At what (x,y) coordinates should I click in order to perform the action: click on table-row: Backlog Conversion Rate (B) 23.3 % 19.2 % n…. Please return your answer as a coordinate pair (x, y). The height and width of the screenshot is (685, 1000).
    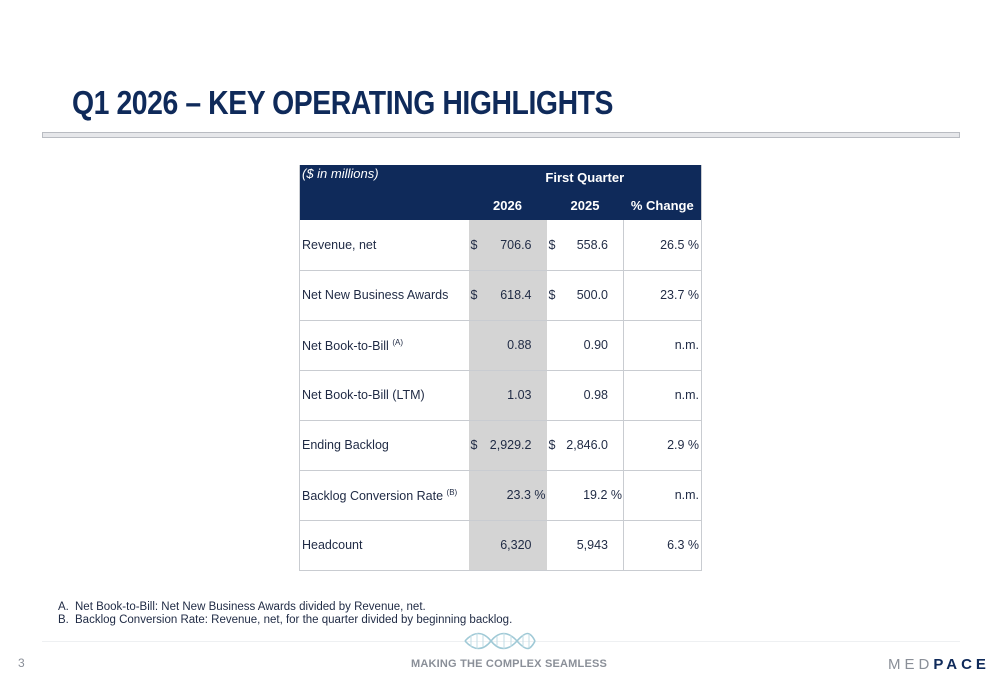
    Looking at the image, I should click on (501, 495).